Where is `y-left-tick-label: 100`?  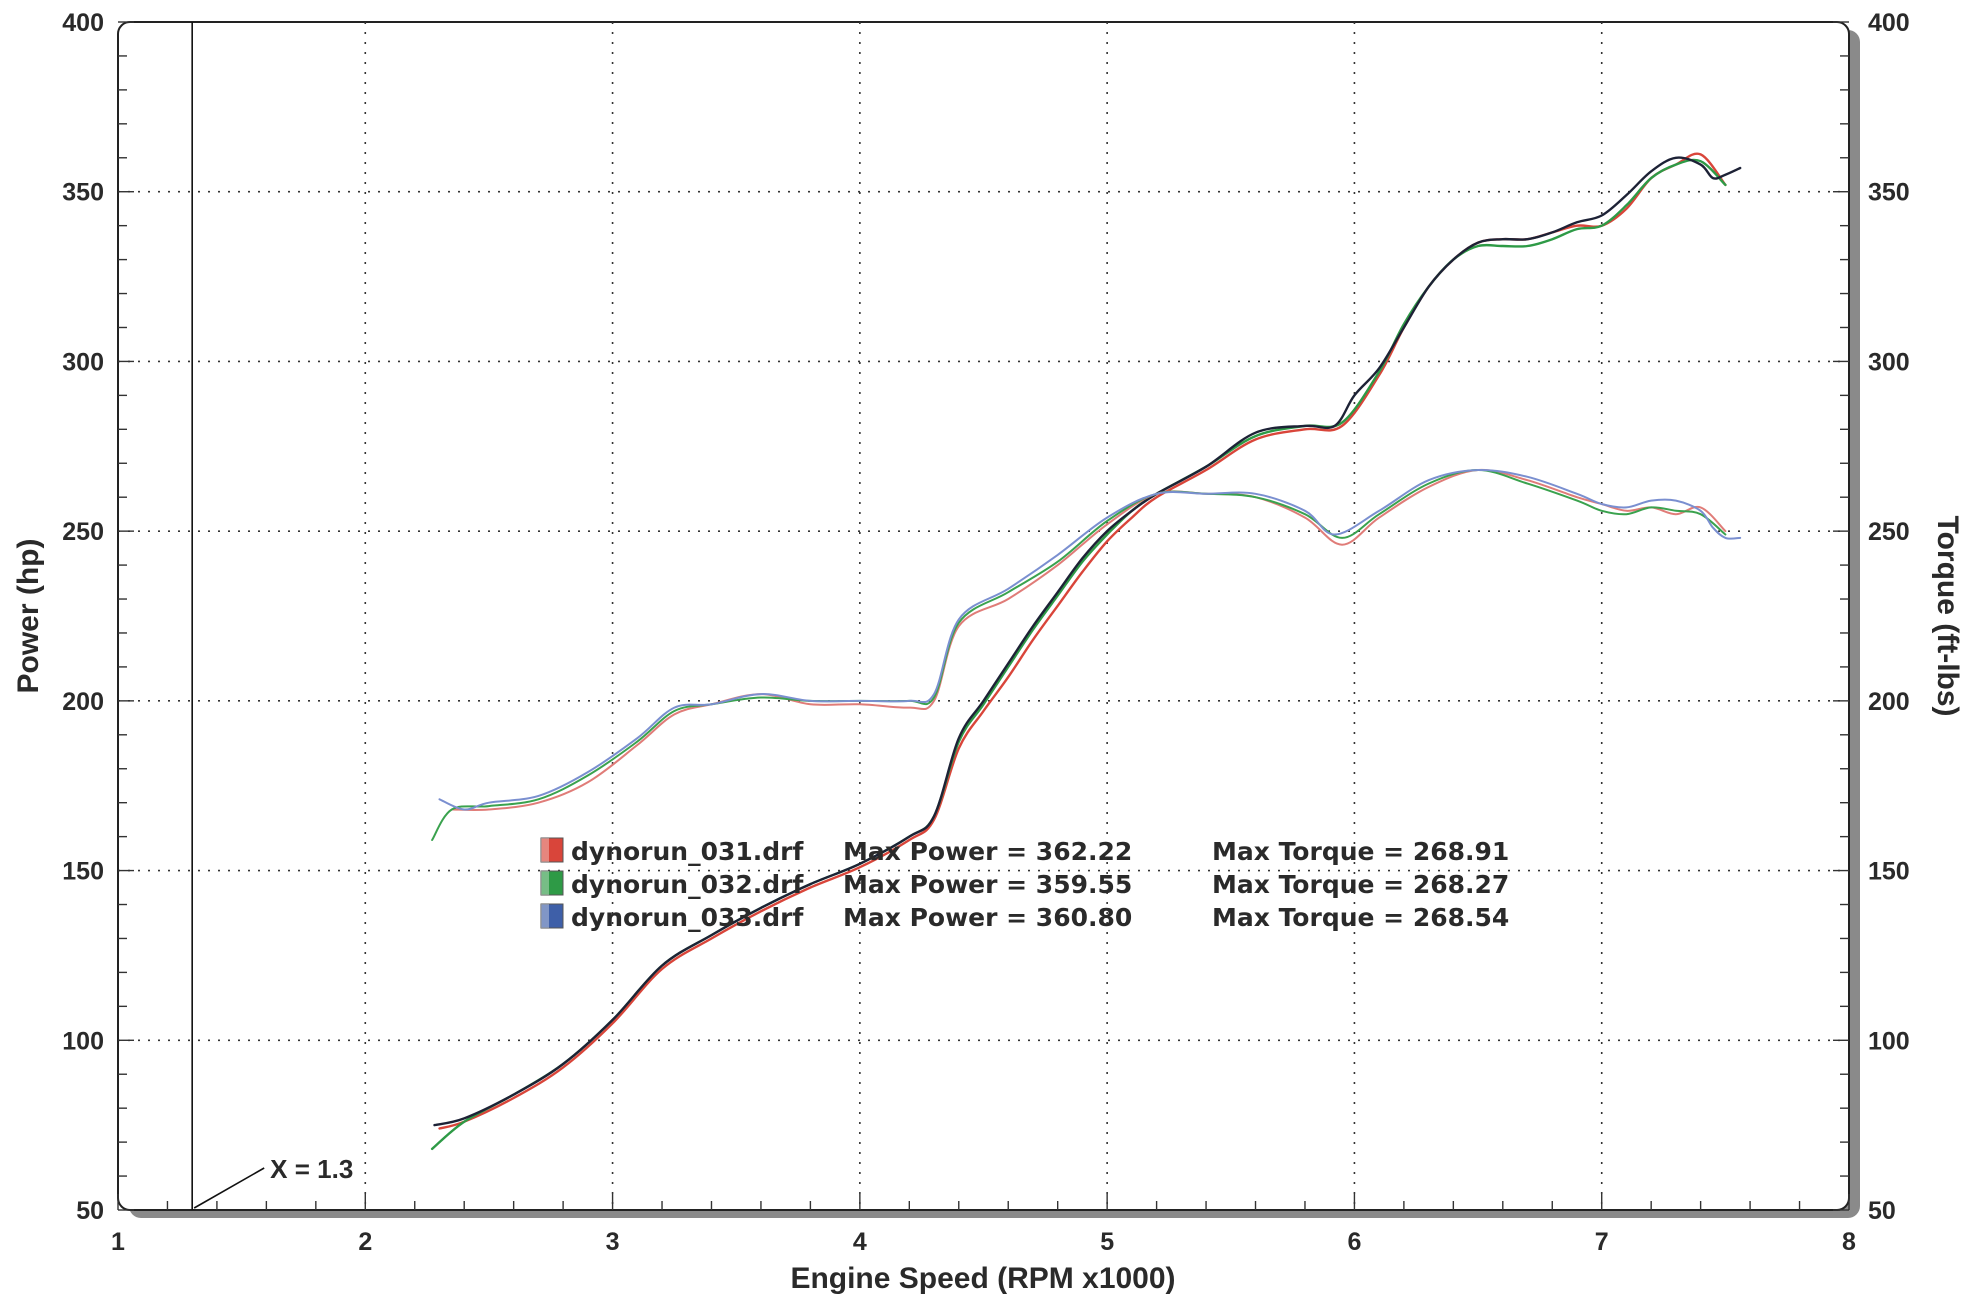 y-left-tick-label: 100 is located at coordinates (83, 1041).